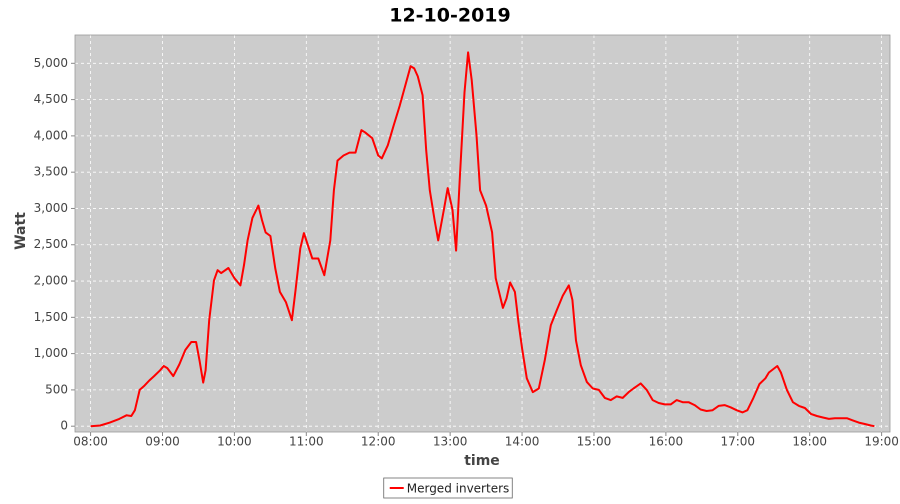 The height and width of the screenshot is (504, 900). I want to click on legend: Merged inverters, so click(448, 488).